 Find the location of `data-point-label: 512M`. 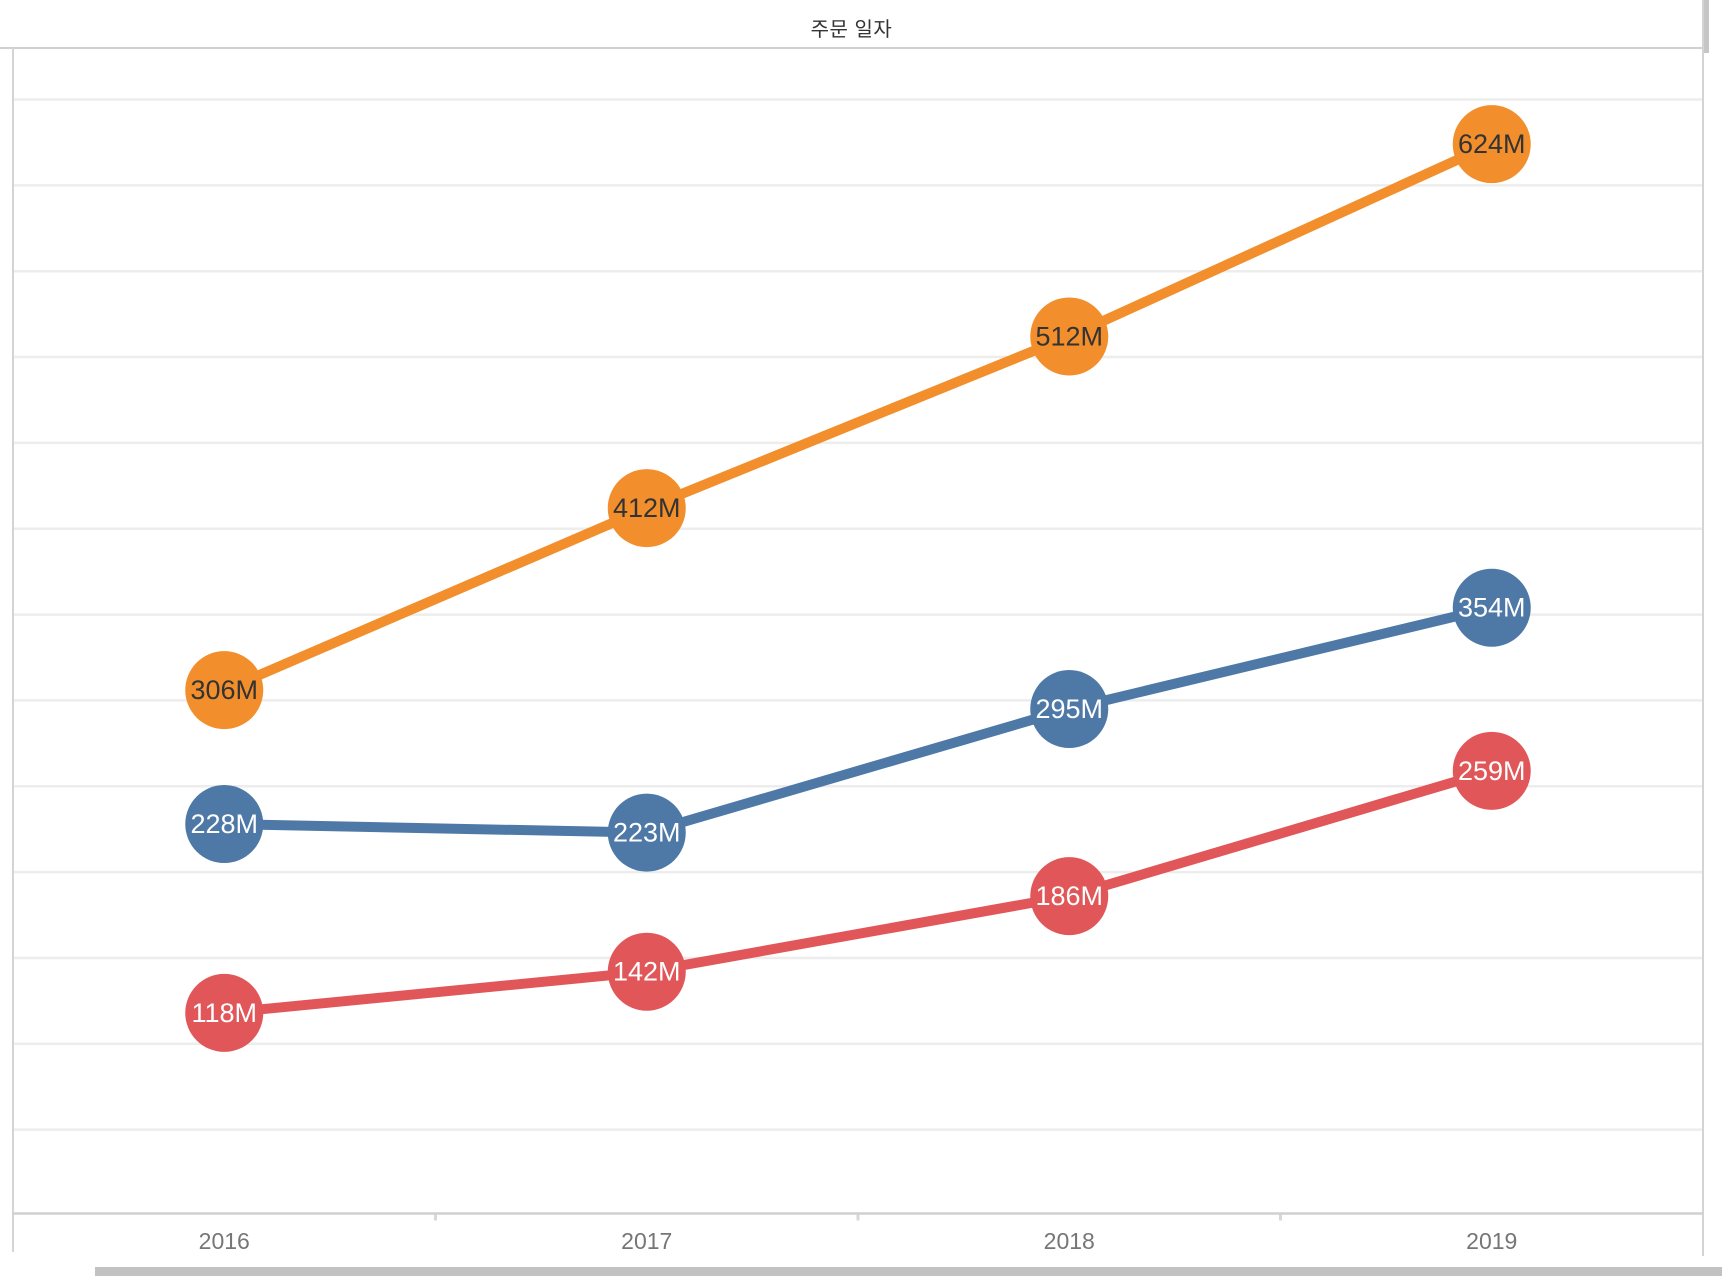

data-point-label: 512M is located at coordinates (1069, 336).